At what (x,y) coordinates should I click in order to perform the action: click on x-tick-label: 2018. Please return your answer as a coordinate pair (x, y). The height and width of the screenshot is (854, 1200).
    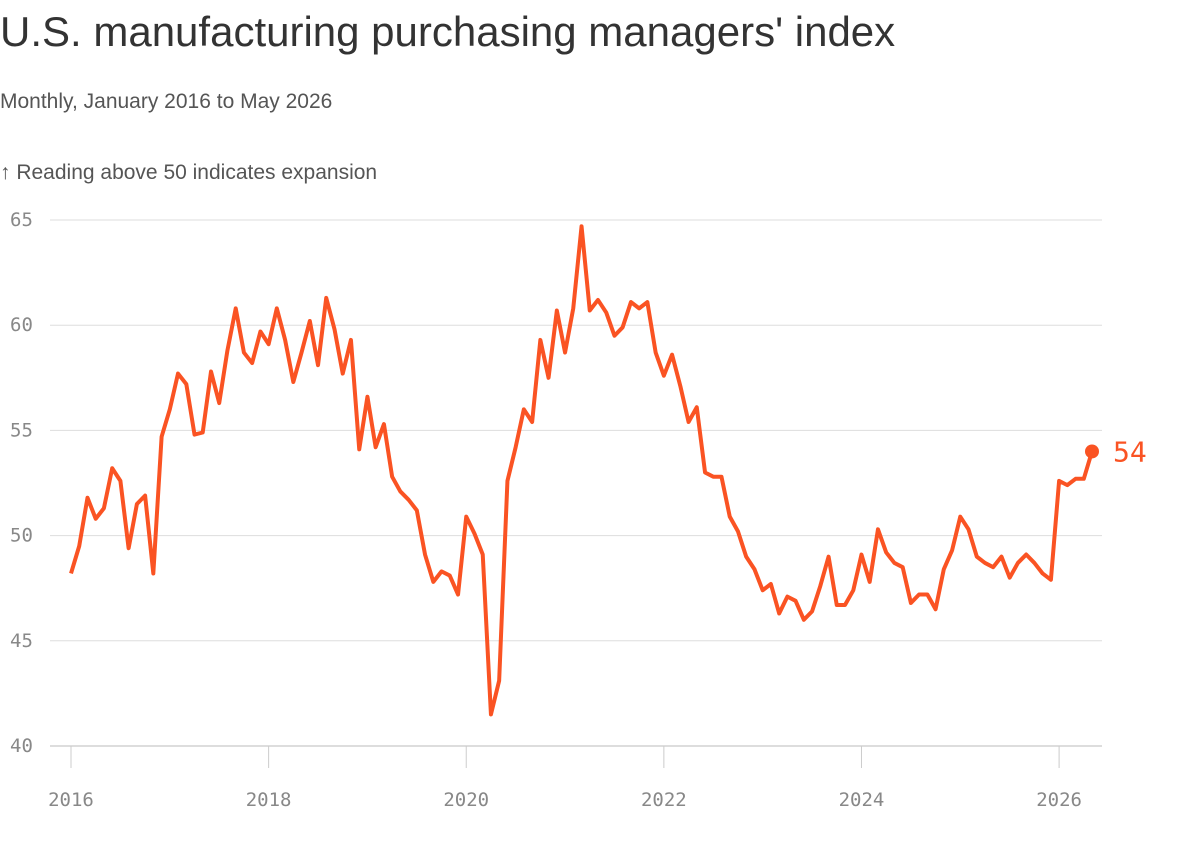
    Looking at the image, I should click on (269, 800).